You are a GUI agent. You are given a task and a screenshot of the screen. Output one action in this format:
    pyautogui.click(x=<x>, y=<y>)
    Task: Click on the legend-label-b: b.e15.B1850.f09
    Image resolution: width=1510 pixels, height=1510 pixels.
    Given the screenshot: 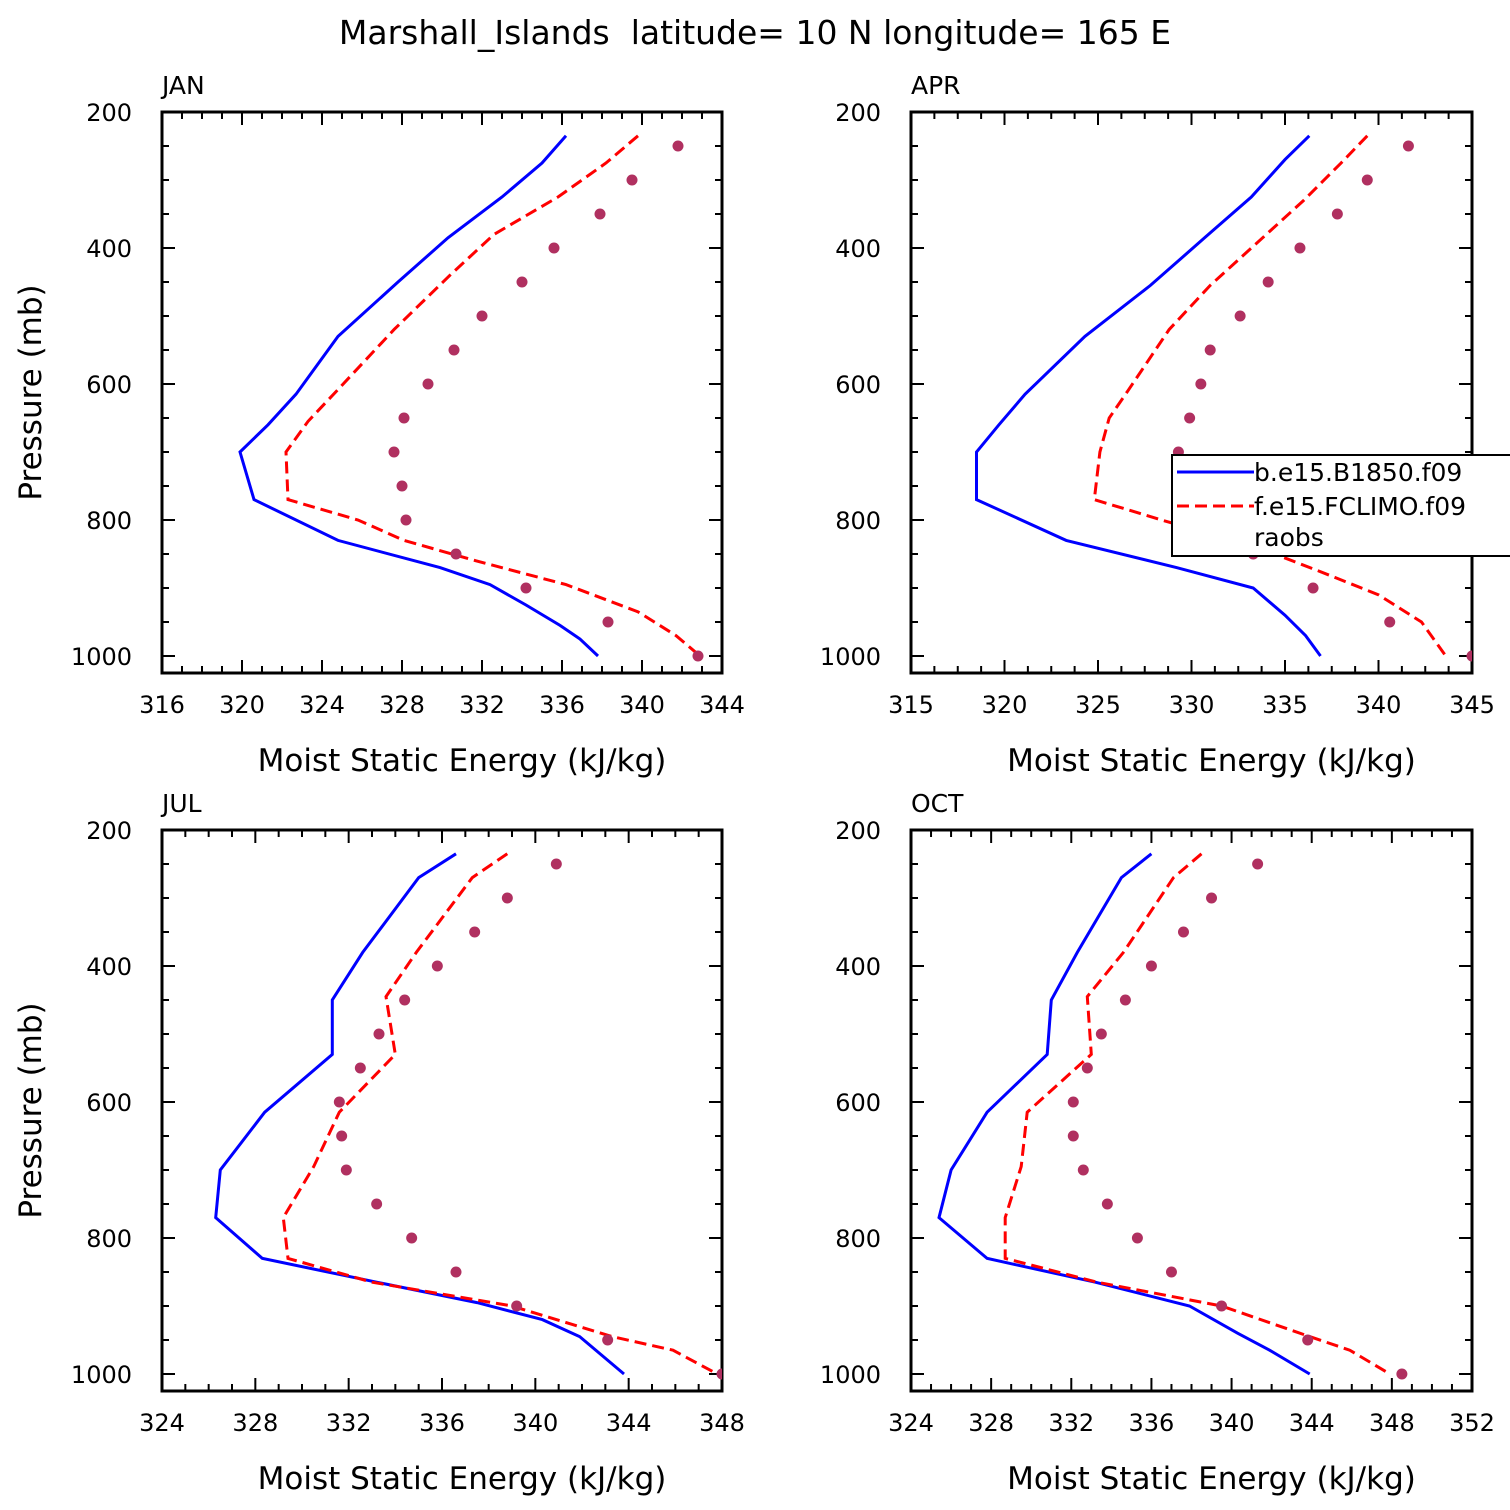 What is the action you would take?
    pyautogui.click(x=1358, y=472)
    